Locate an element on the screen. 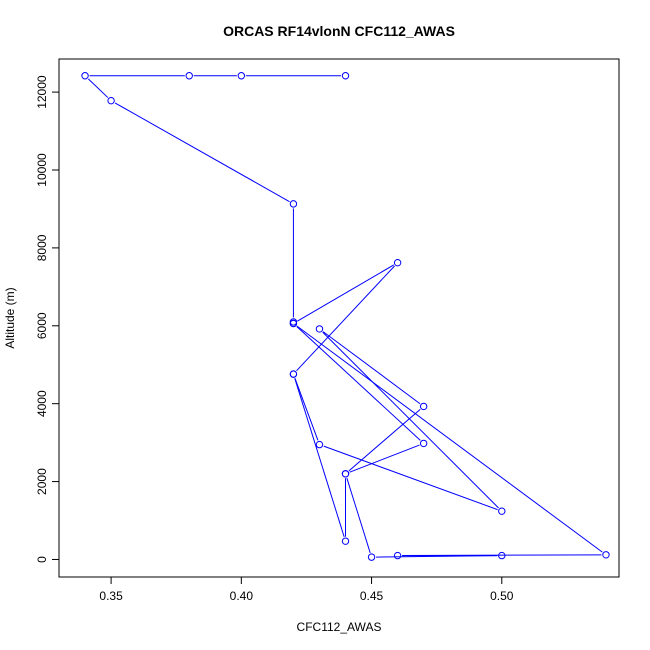 This screenshot has width=650, height=650. y-tick-label: 6000 is located at coordinates (42, 325).